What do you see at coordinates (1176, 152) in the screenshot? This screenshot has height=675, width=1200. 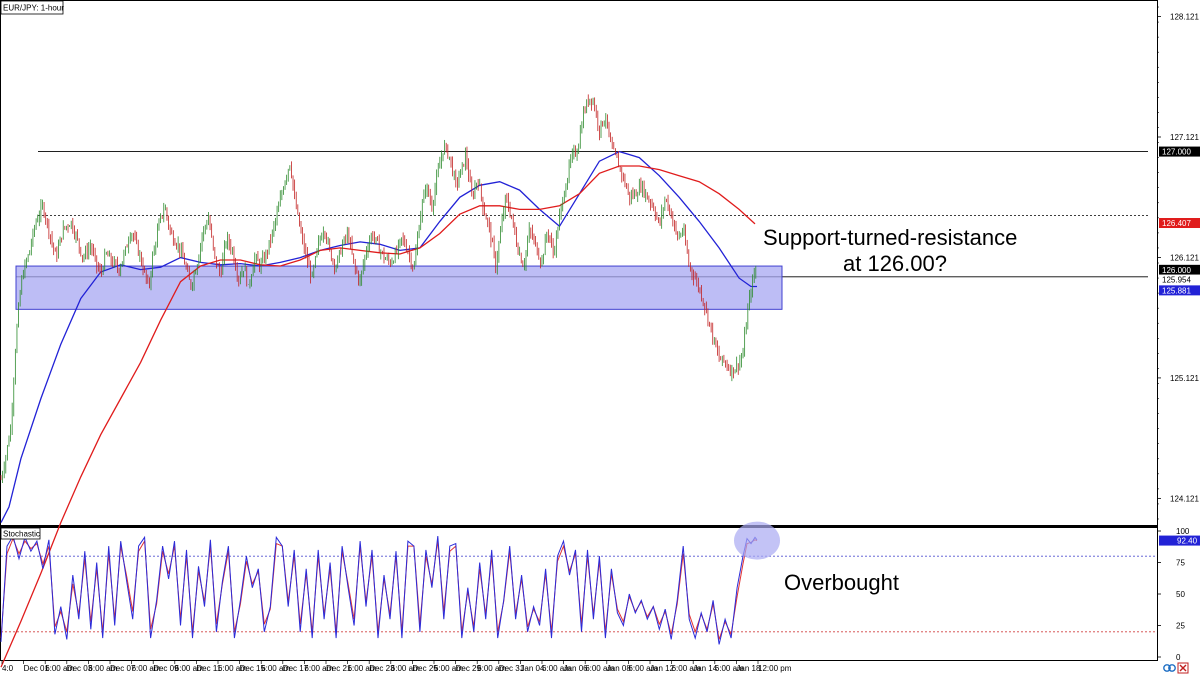 I see `price-tag-127: 127.000` at bounding box center [1176, 152].